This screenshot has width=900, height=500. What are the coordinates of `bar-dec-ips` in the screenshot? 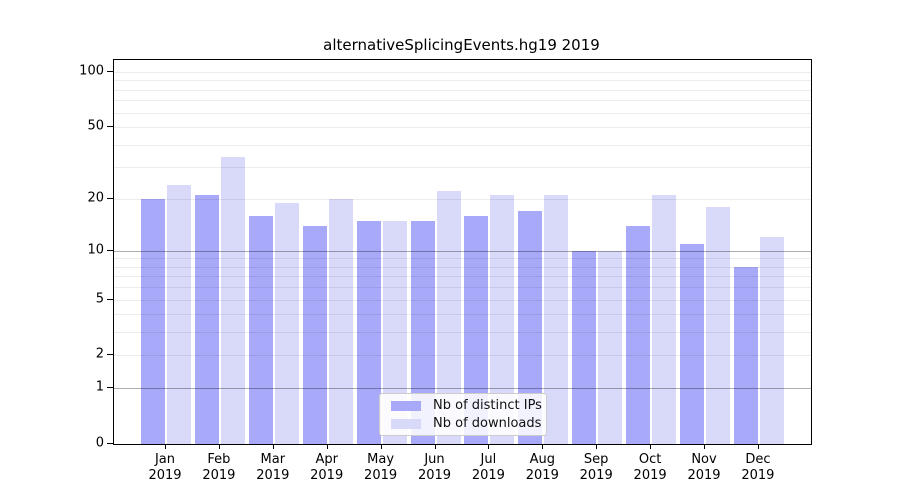 It's located at (745, 355).